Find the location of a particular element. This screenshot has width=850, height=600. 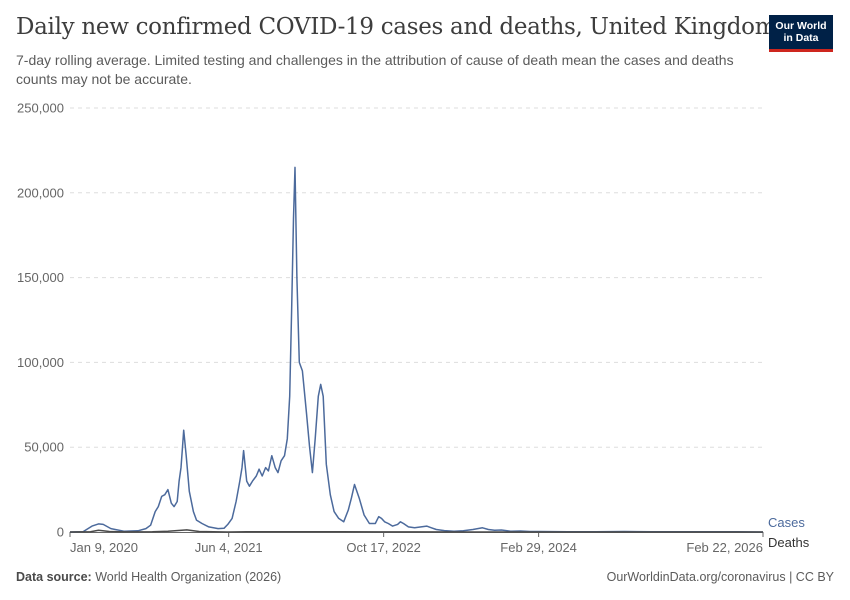

x-tick-label: Feb 22, 2026 is located at coordinates (724, 547).